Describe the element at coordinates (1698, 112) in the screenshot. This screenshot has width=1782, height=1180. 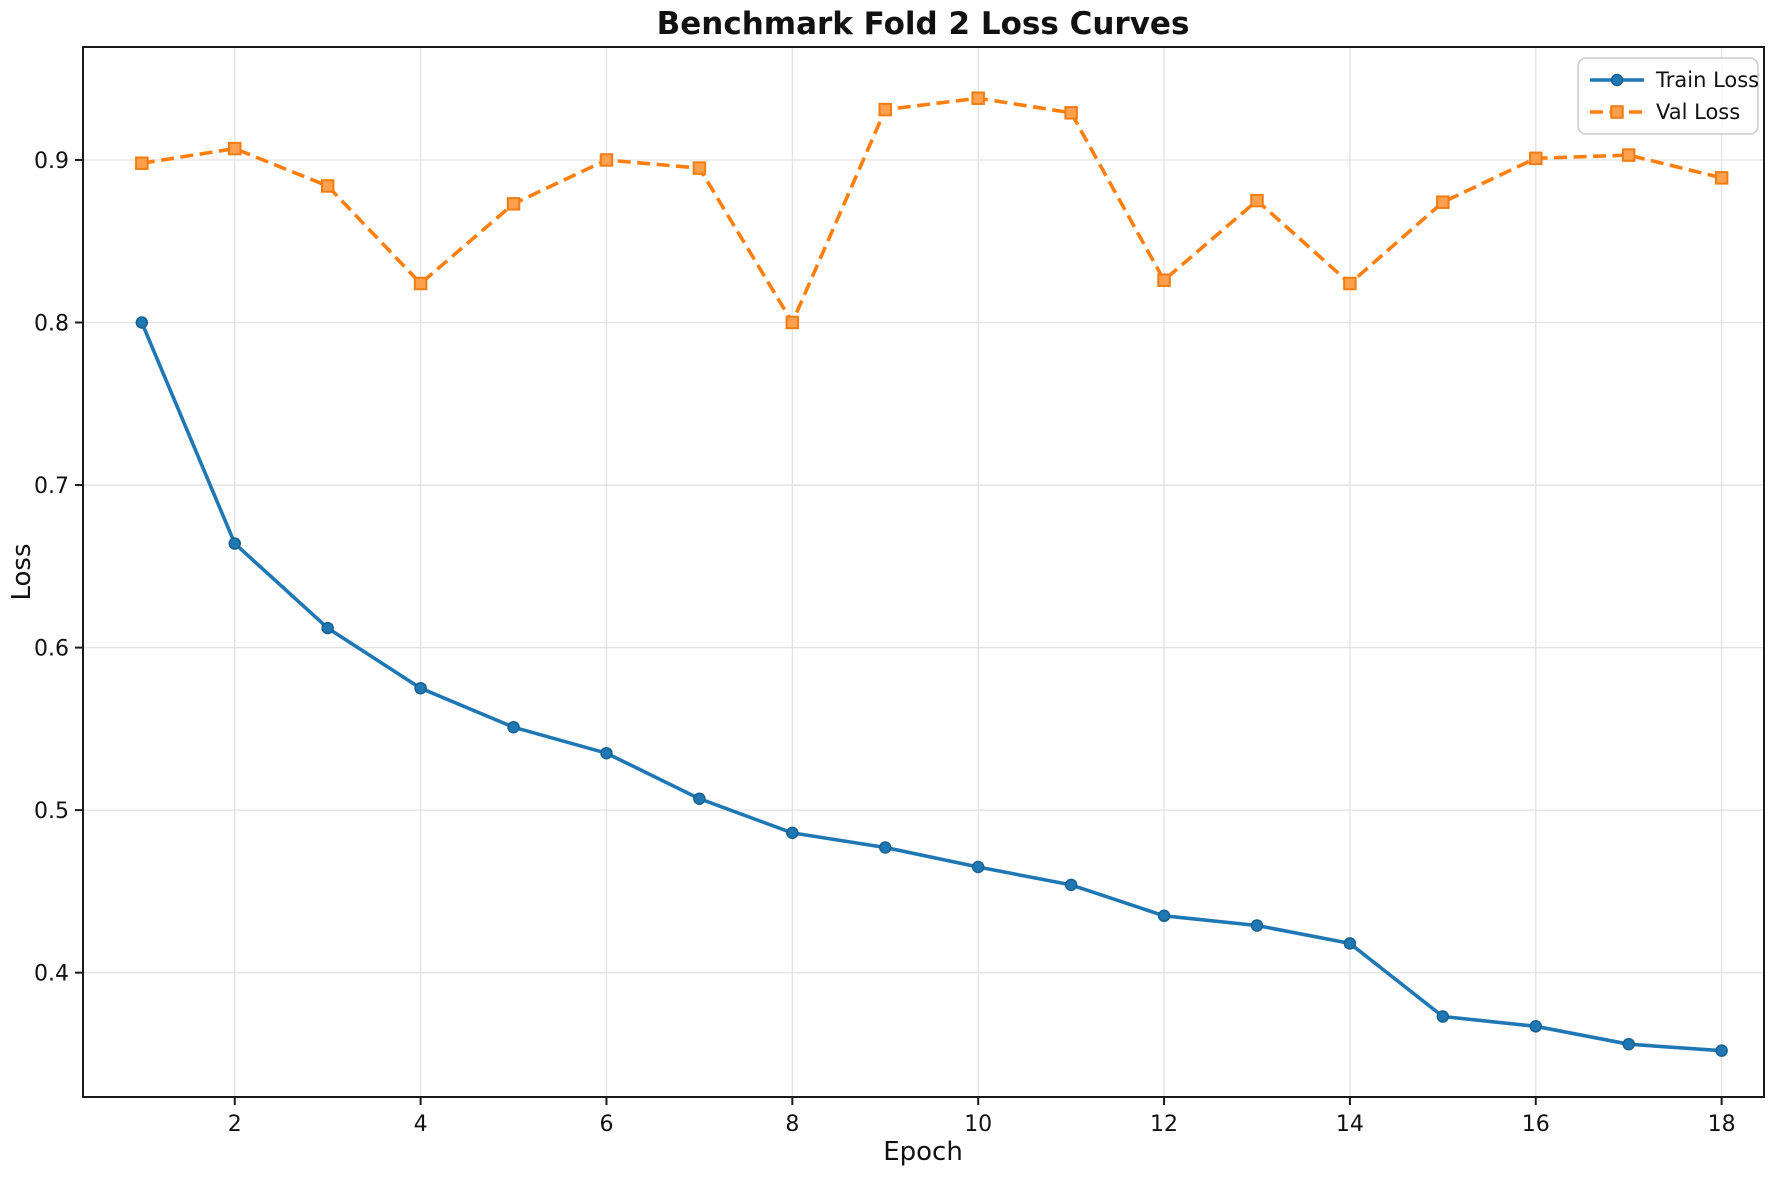
I see `legend-label-val: Val Loss` at that location.